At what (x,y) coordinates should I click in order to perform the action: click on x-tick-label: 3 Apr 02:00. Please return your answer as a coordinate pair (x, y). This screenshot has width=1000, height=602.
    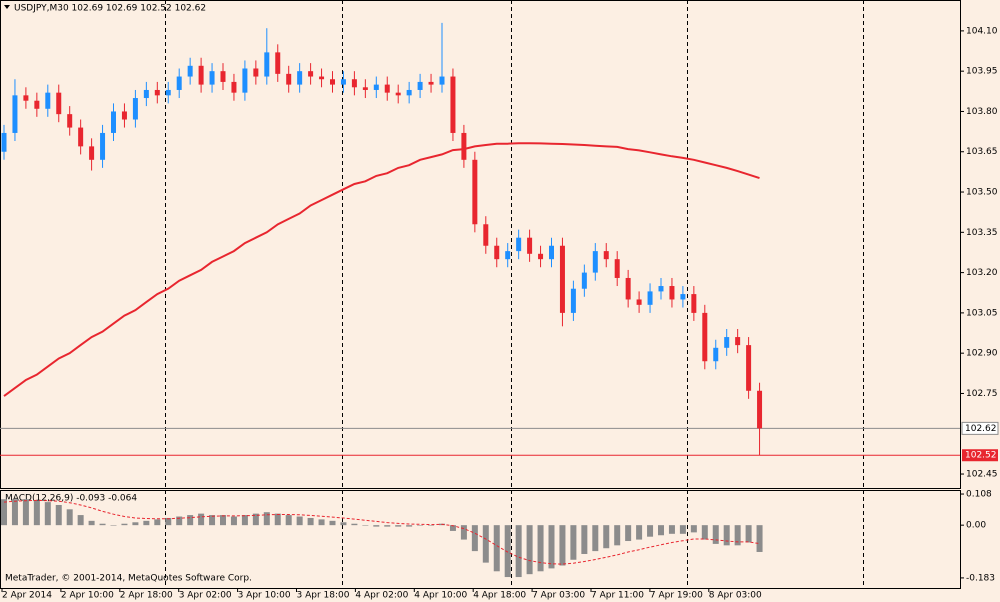
    Looking at the image, I should click on (205, 596).